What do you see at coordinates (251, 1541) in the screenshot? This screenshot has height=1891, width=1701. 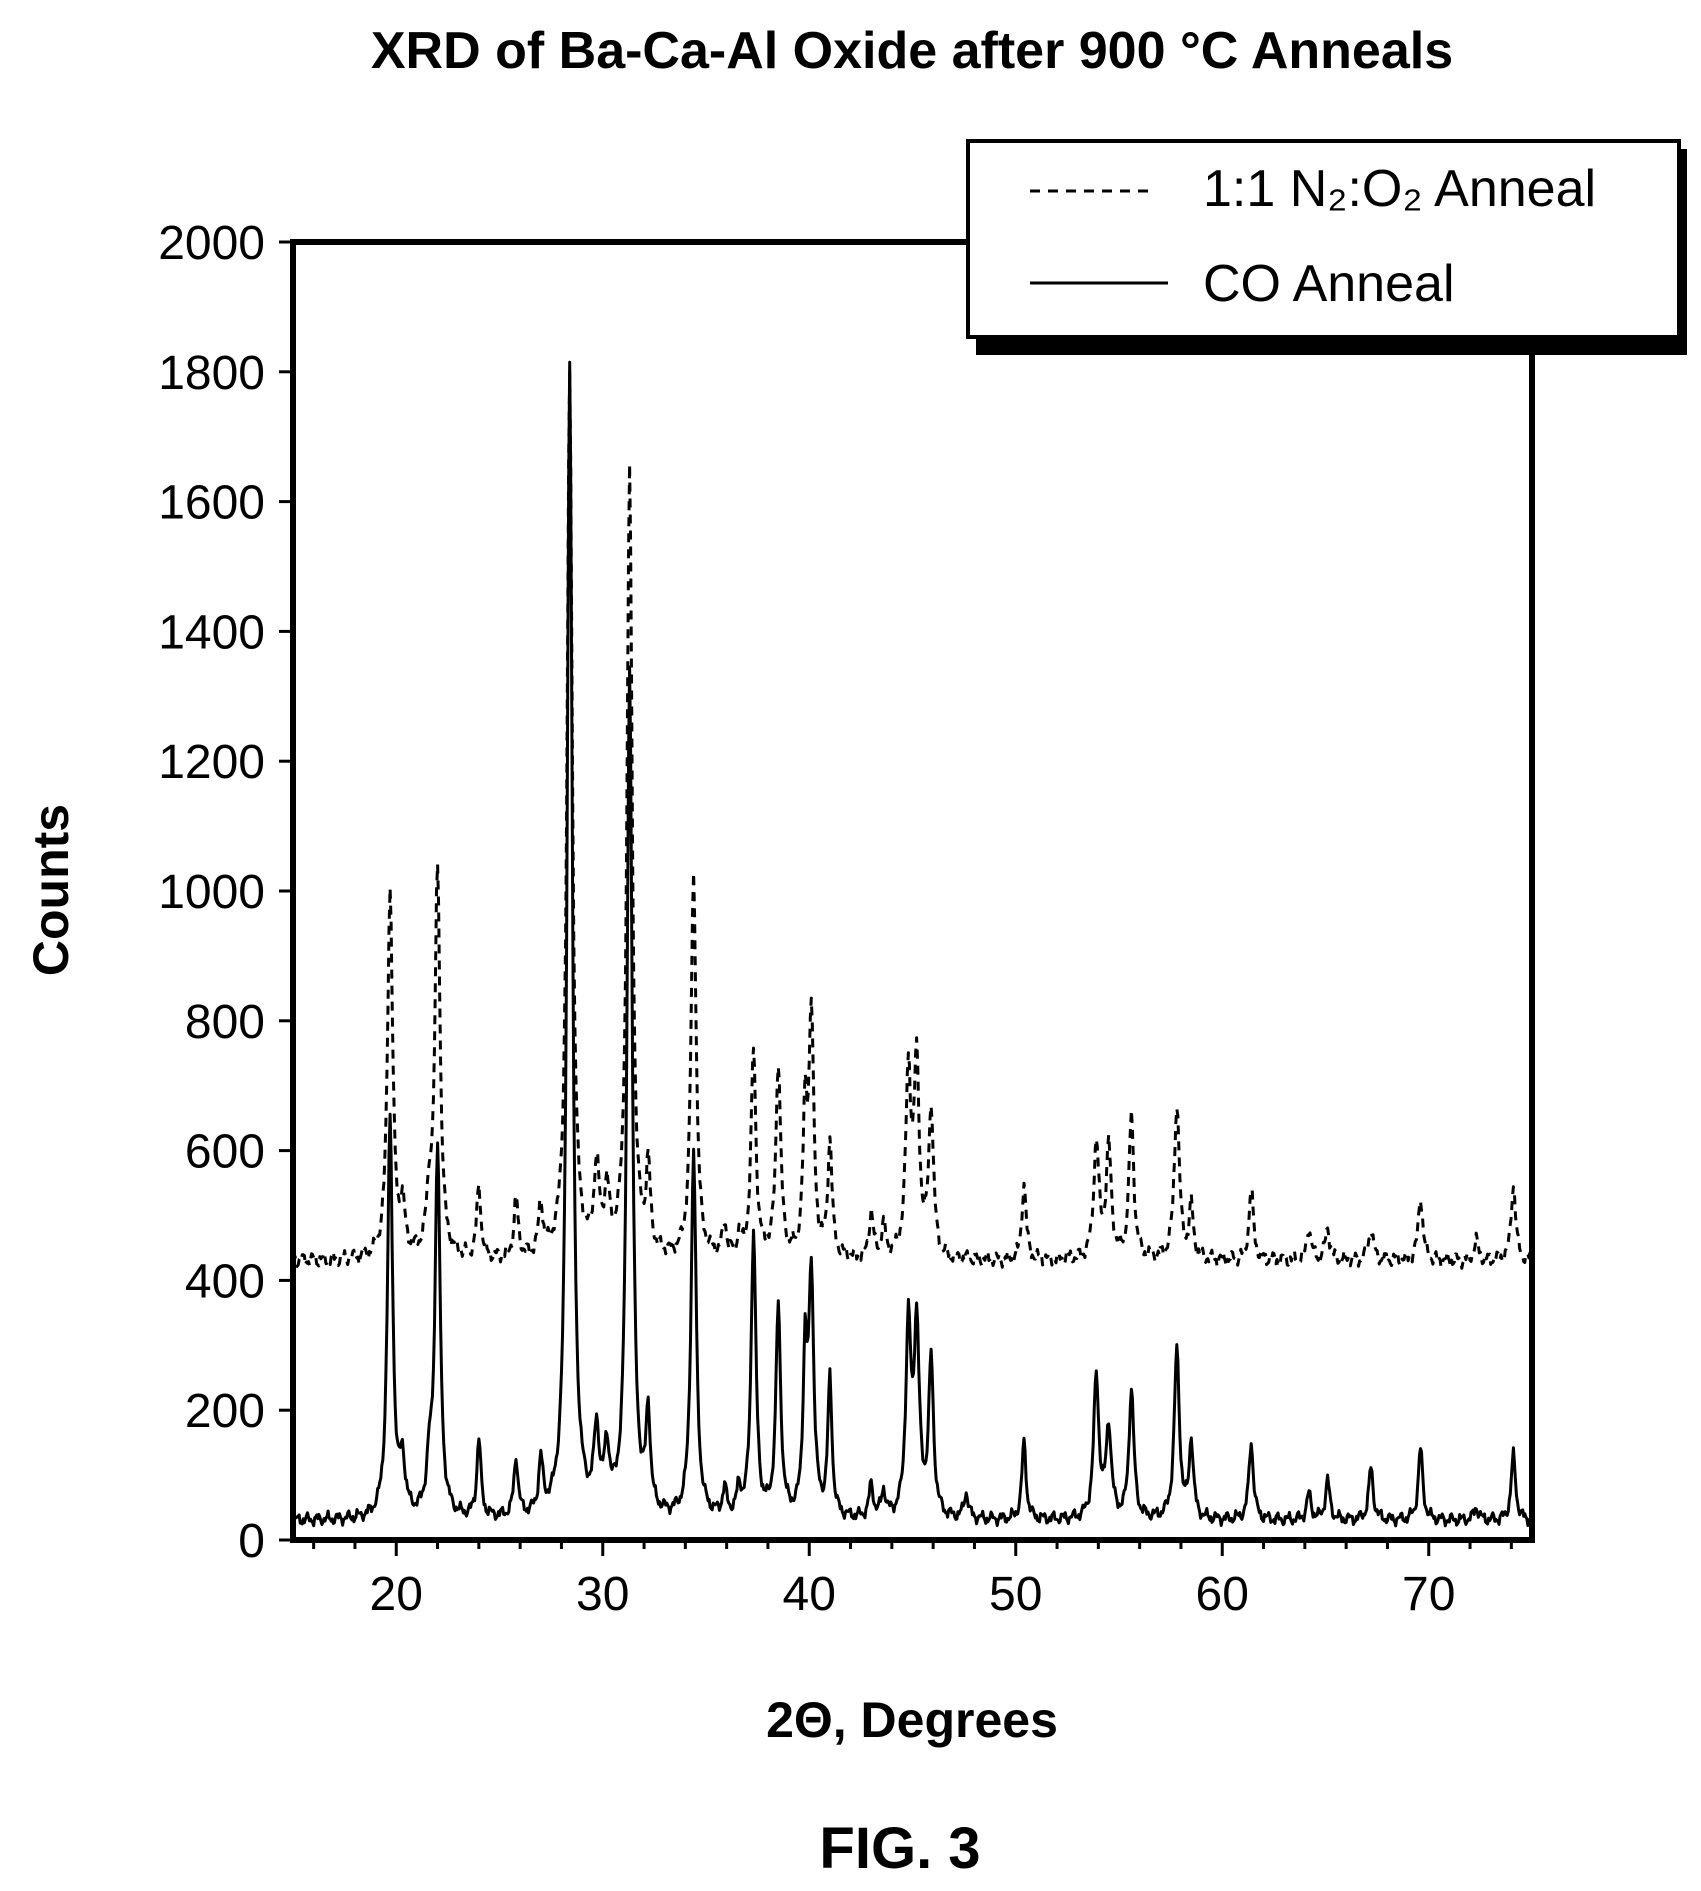 I see `y-tick-label: 0` at bounding box center [251, 1541].